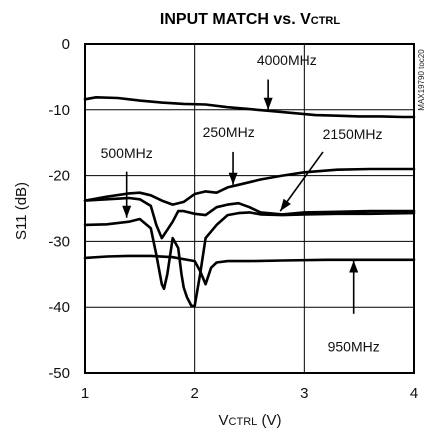 The image size is (431, 436). I want to click on x-tick-label: 2, so click(194, 393).